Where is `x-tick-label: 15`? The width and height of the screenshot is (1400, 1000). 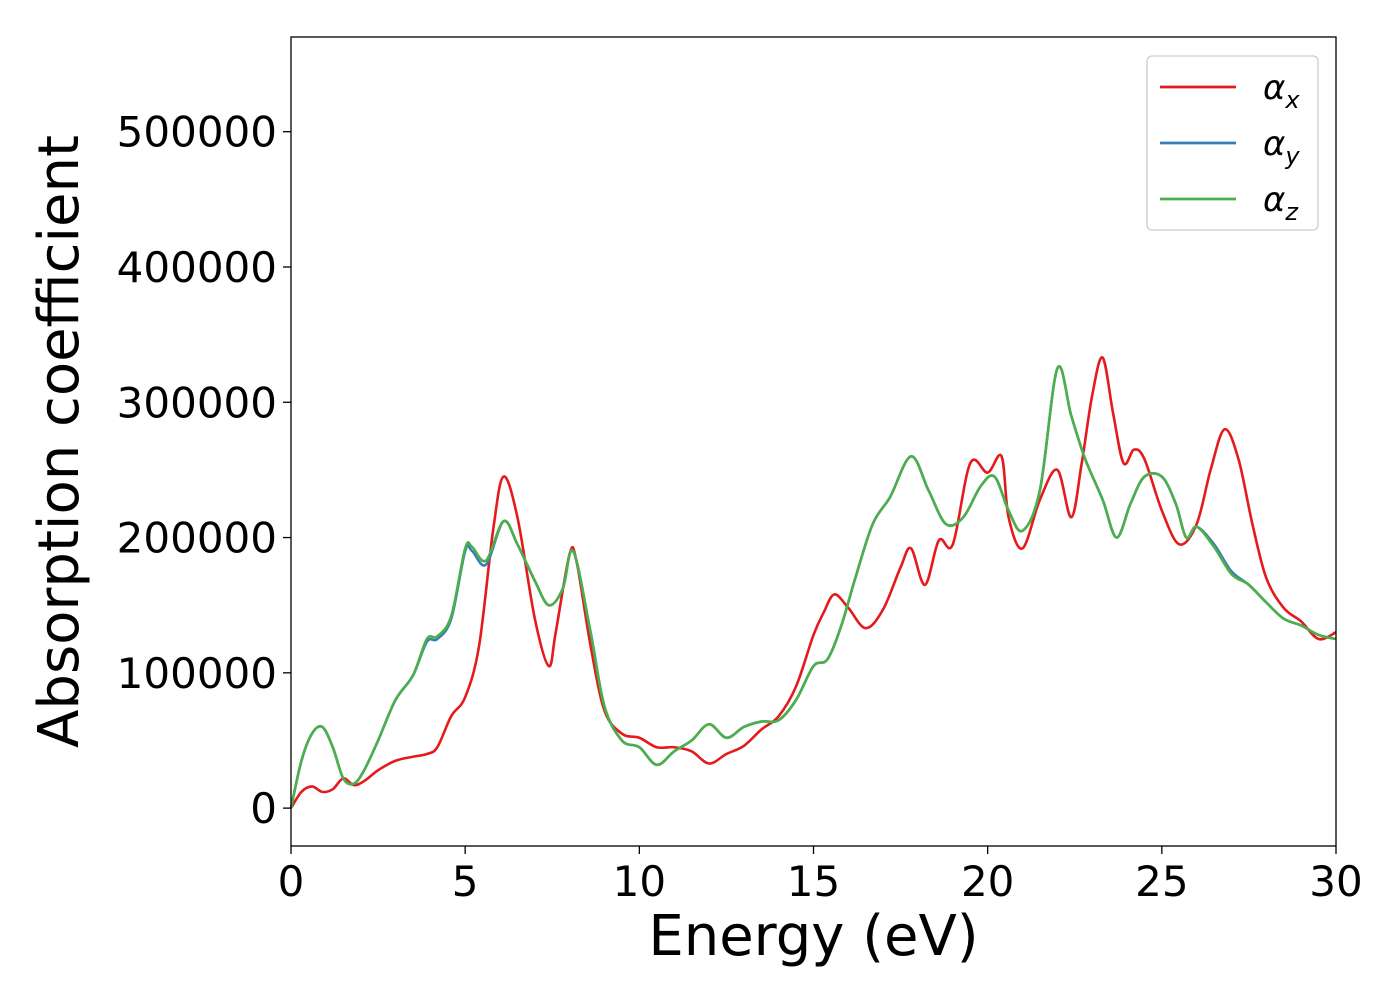 x-tick-label: 15 is located at coordinates (813, 881).